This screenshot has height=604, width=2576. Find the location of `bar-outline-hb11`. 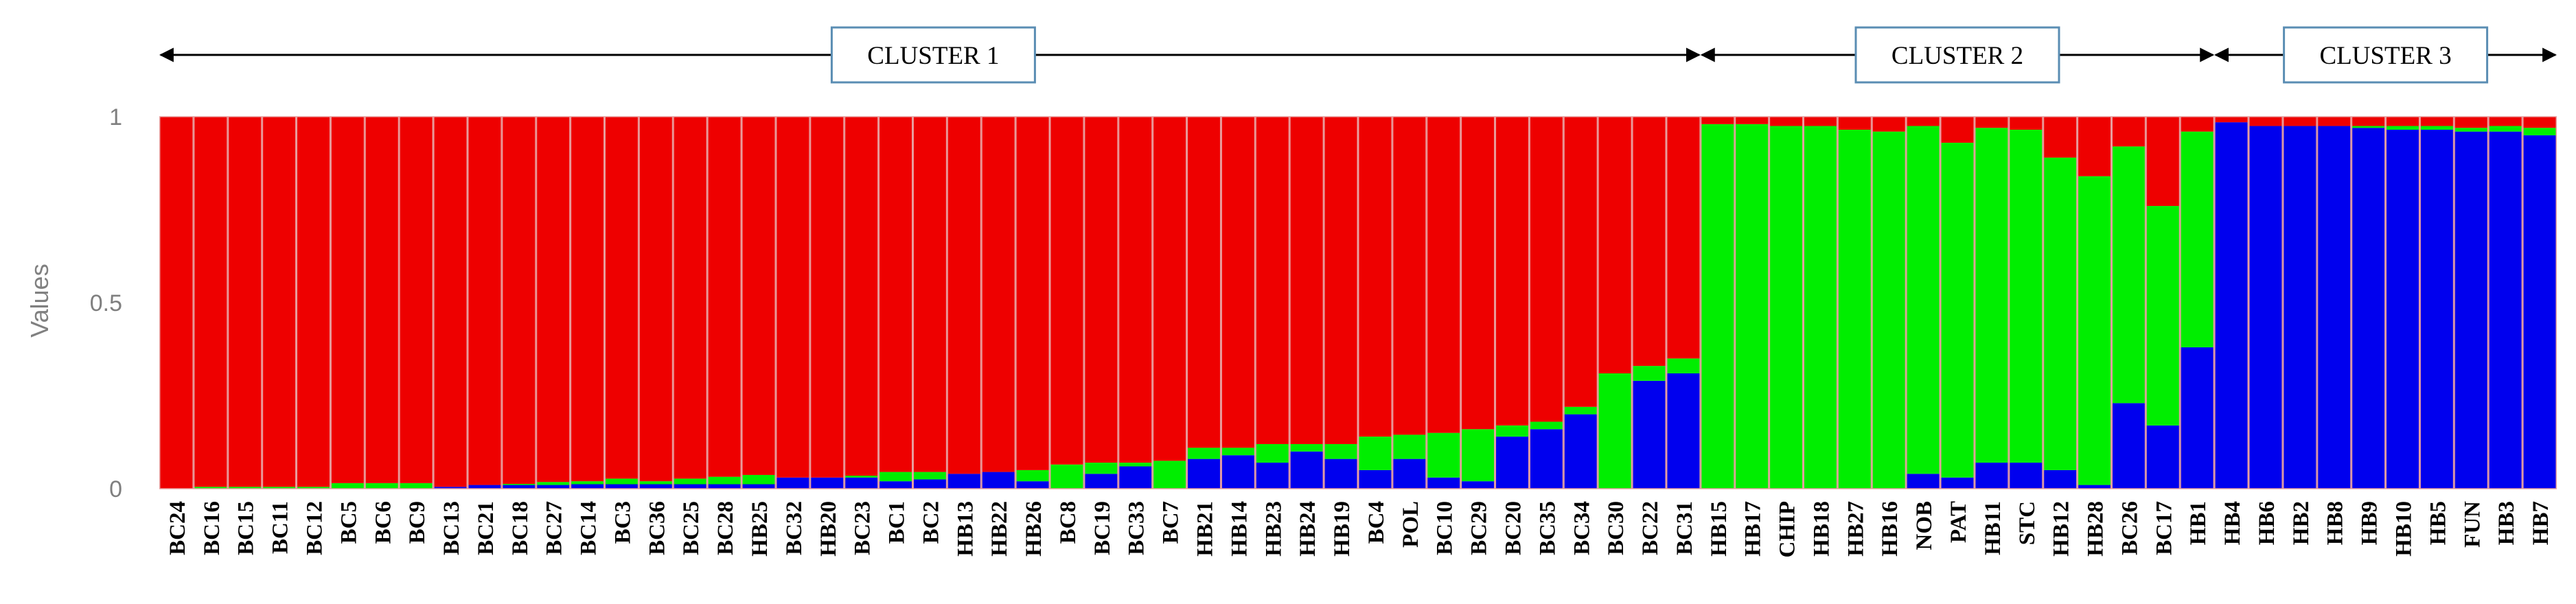

bar-outline-hb11 is located at coordinates (1991, 302).